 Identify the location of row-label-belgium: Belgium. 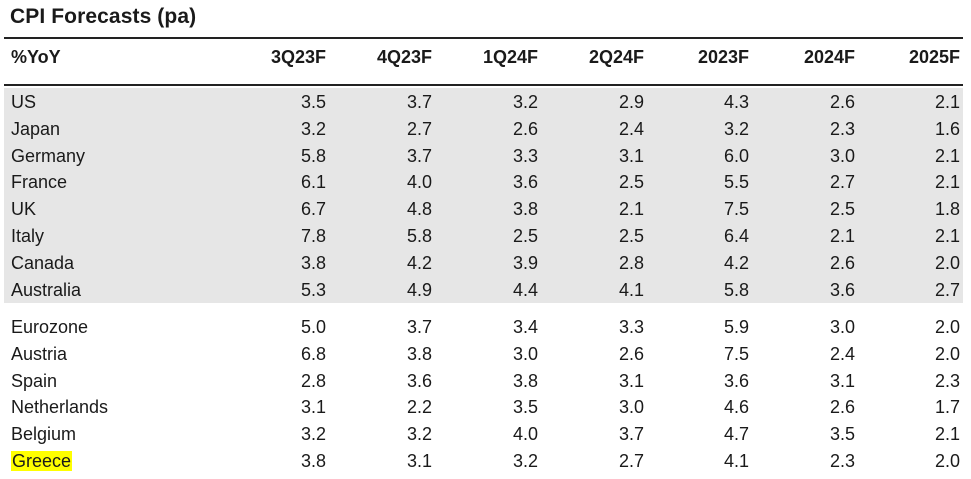
(43, 434).